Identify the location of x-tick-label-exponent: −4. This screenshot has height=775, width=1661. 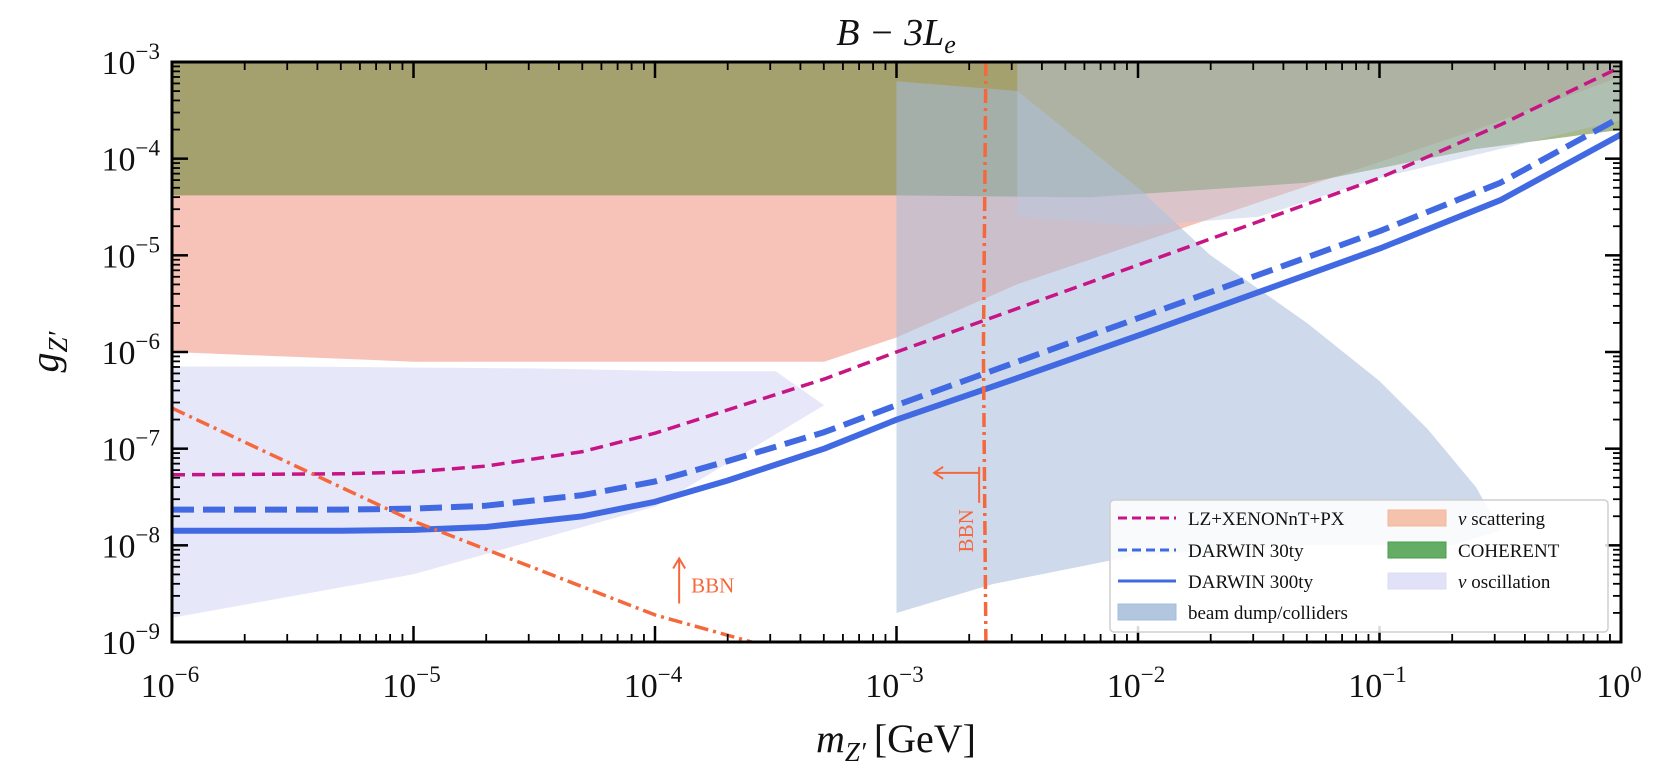
(670, 674).